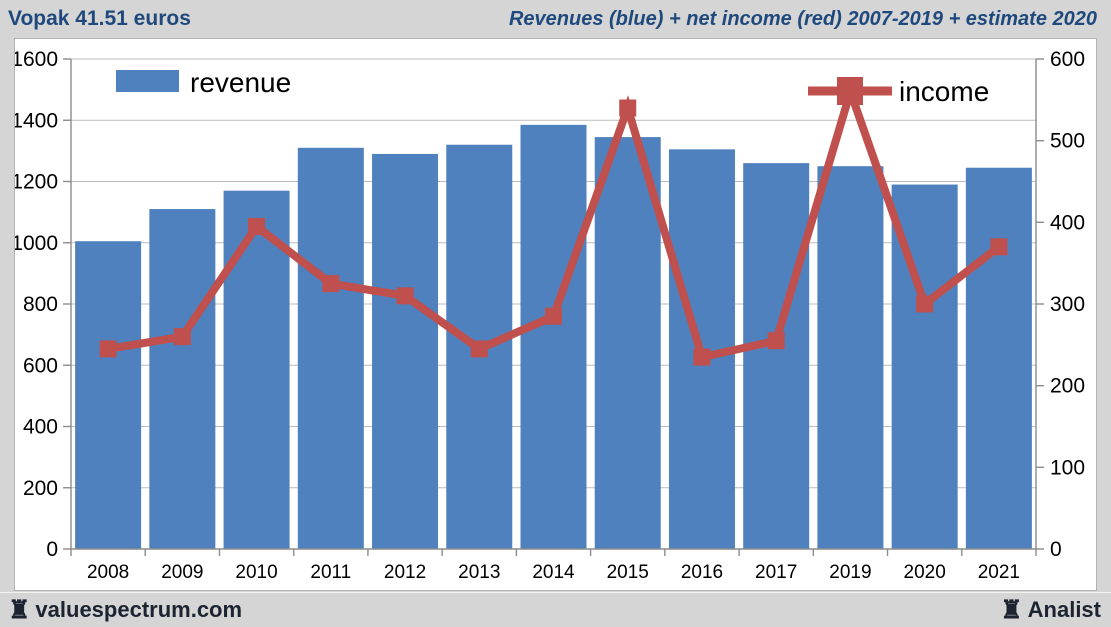 The width and height of the screenshot is (1111, 627). I want to click on chart-footer: ♜ valuespectrum.com ♜ Analist, so click(555, 609).